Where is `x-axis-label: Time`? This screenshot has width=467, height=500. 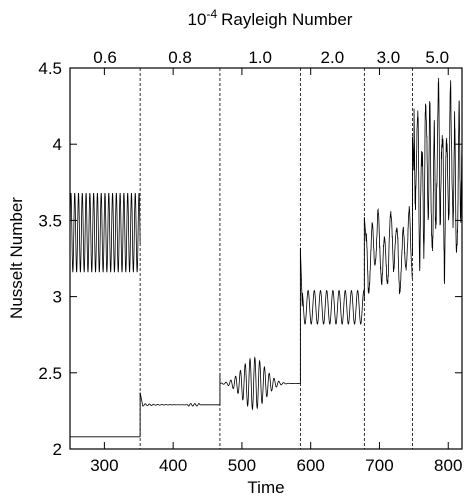 x-axis-label: Time is located at coordinates (265, 487).